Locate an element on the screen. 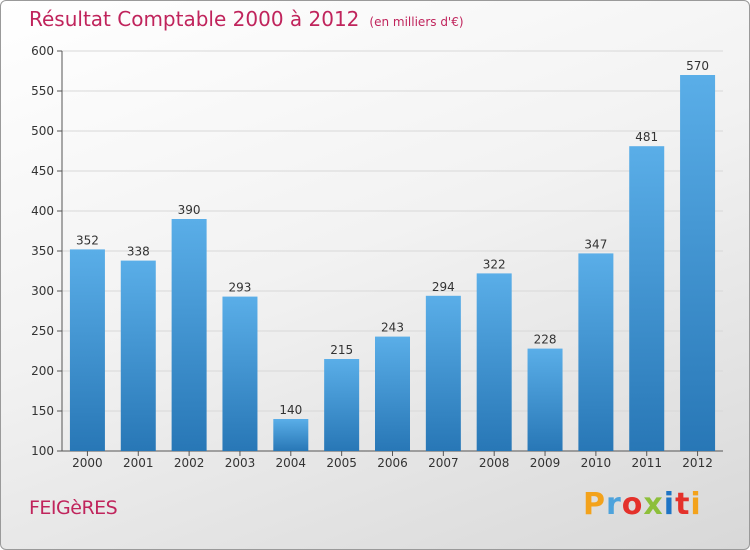 Image resolution: width=750 pixels, height=550 pixels. y-tick-label: 250 is located at coordinates (42, 331).